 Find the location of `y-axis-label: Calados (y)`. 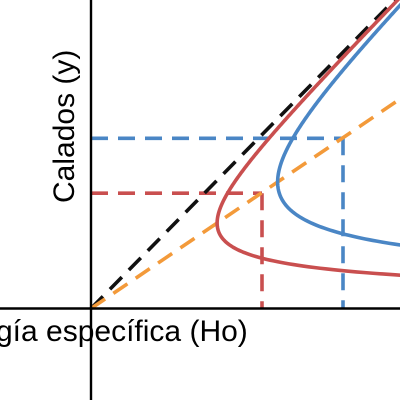

y-axis-label: Calados (y) is located at coordinates (64, 126).